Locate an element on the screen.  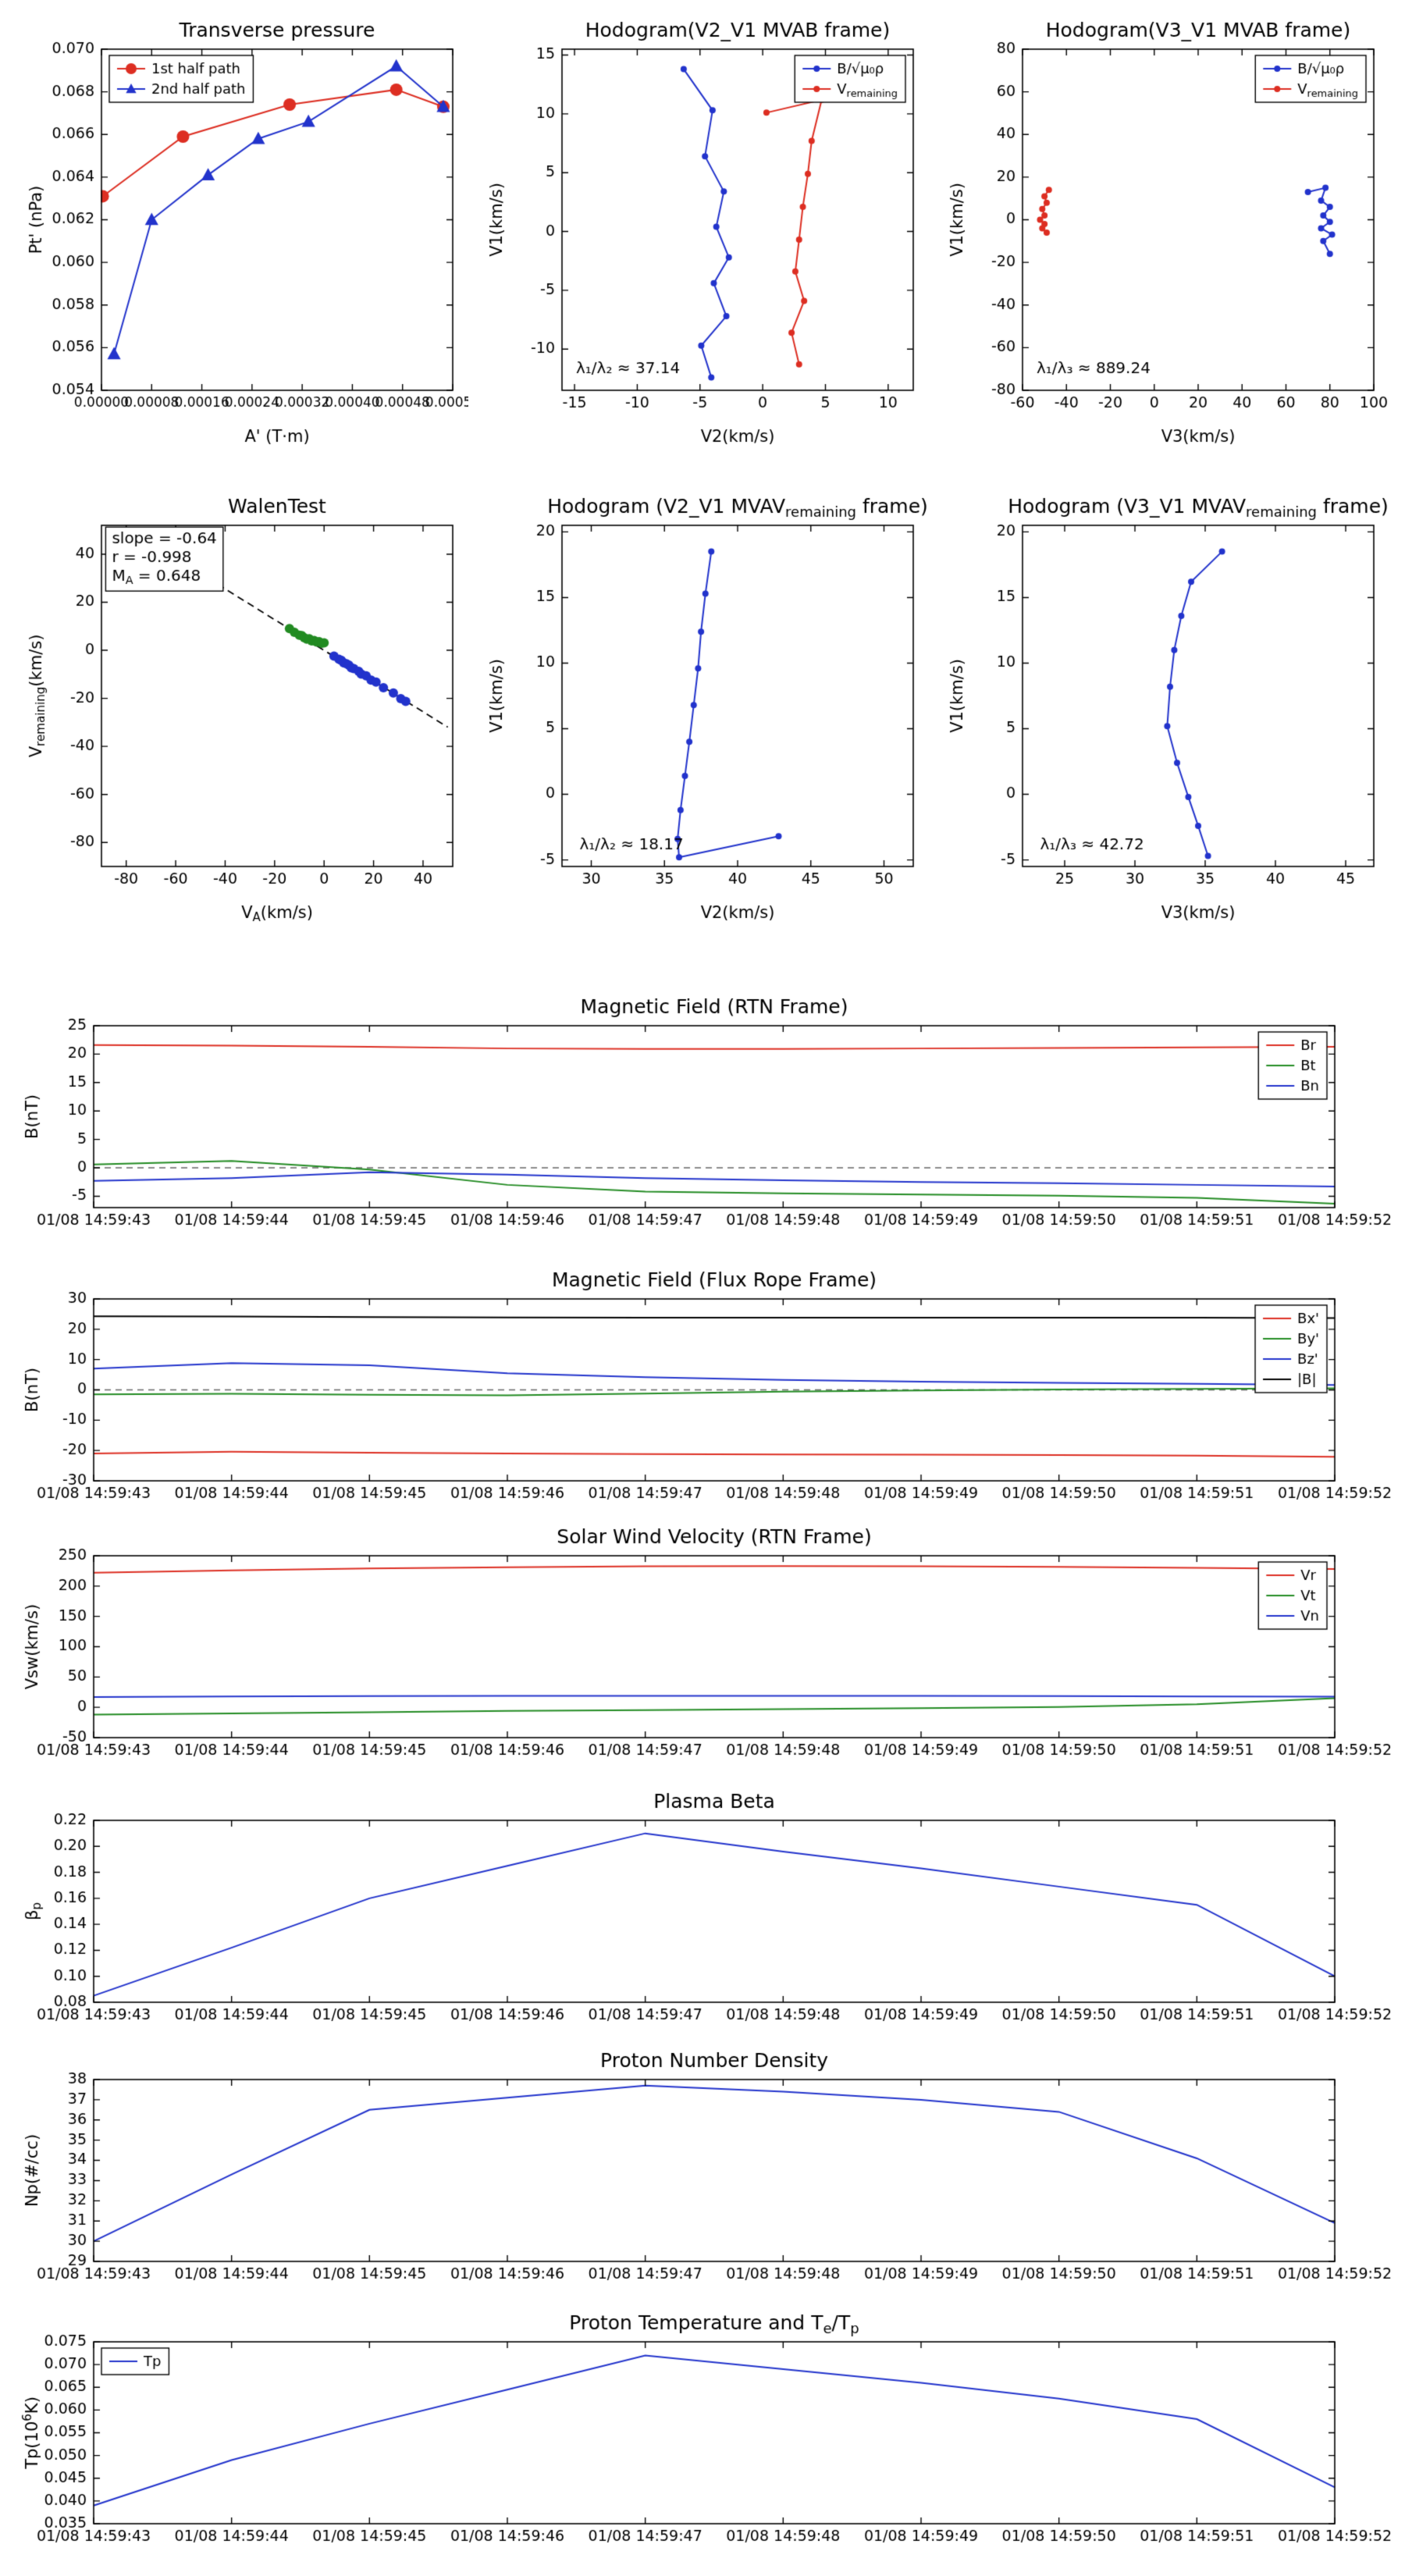
chart-solar-wind-velocity is located at coordinates (705, 1644).